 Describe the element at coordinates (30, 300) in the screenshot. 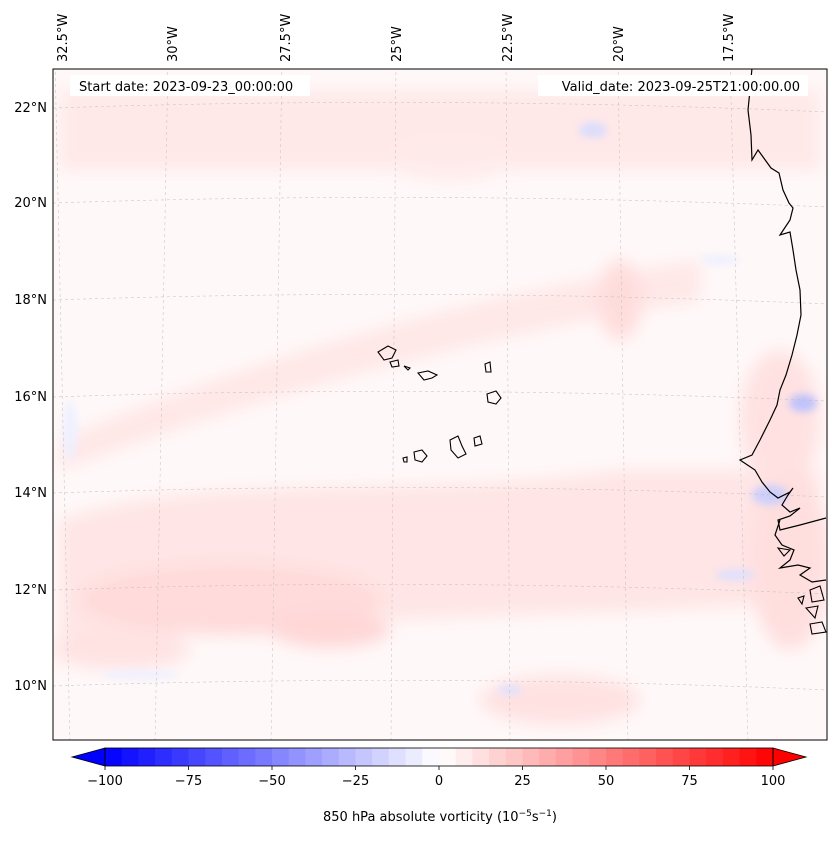

I see `lat-label: 18°N` at that location.